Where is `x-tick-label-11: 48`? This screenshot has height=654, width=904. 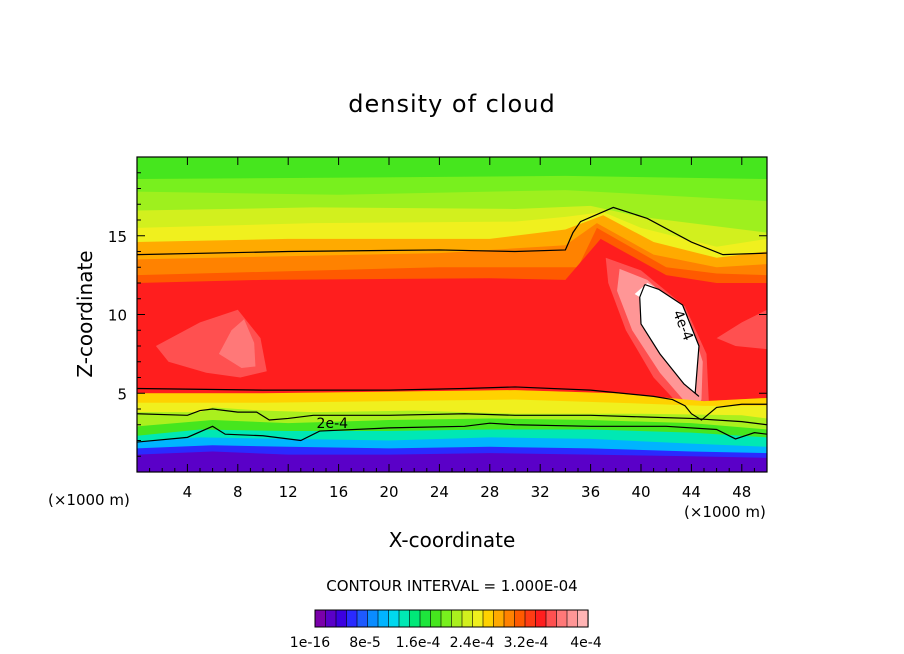 x-tick-label-11: 48 is located at coordinates (741, 492).